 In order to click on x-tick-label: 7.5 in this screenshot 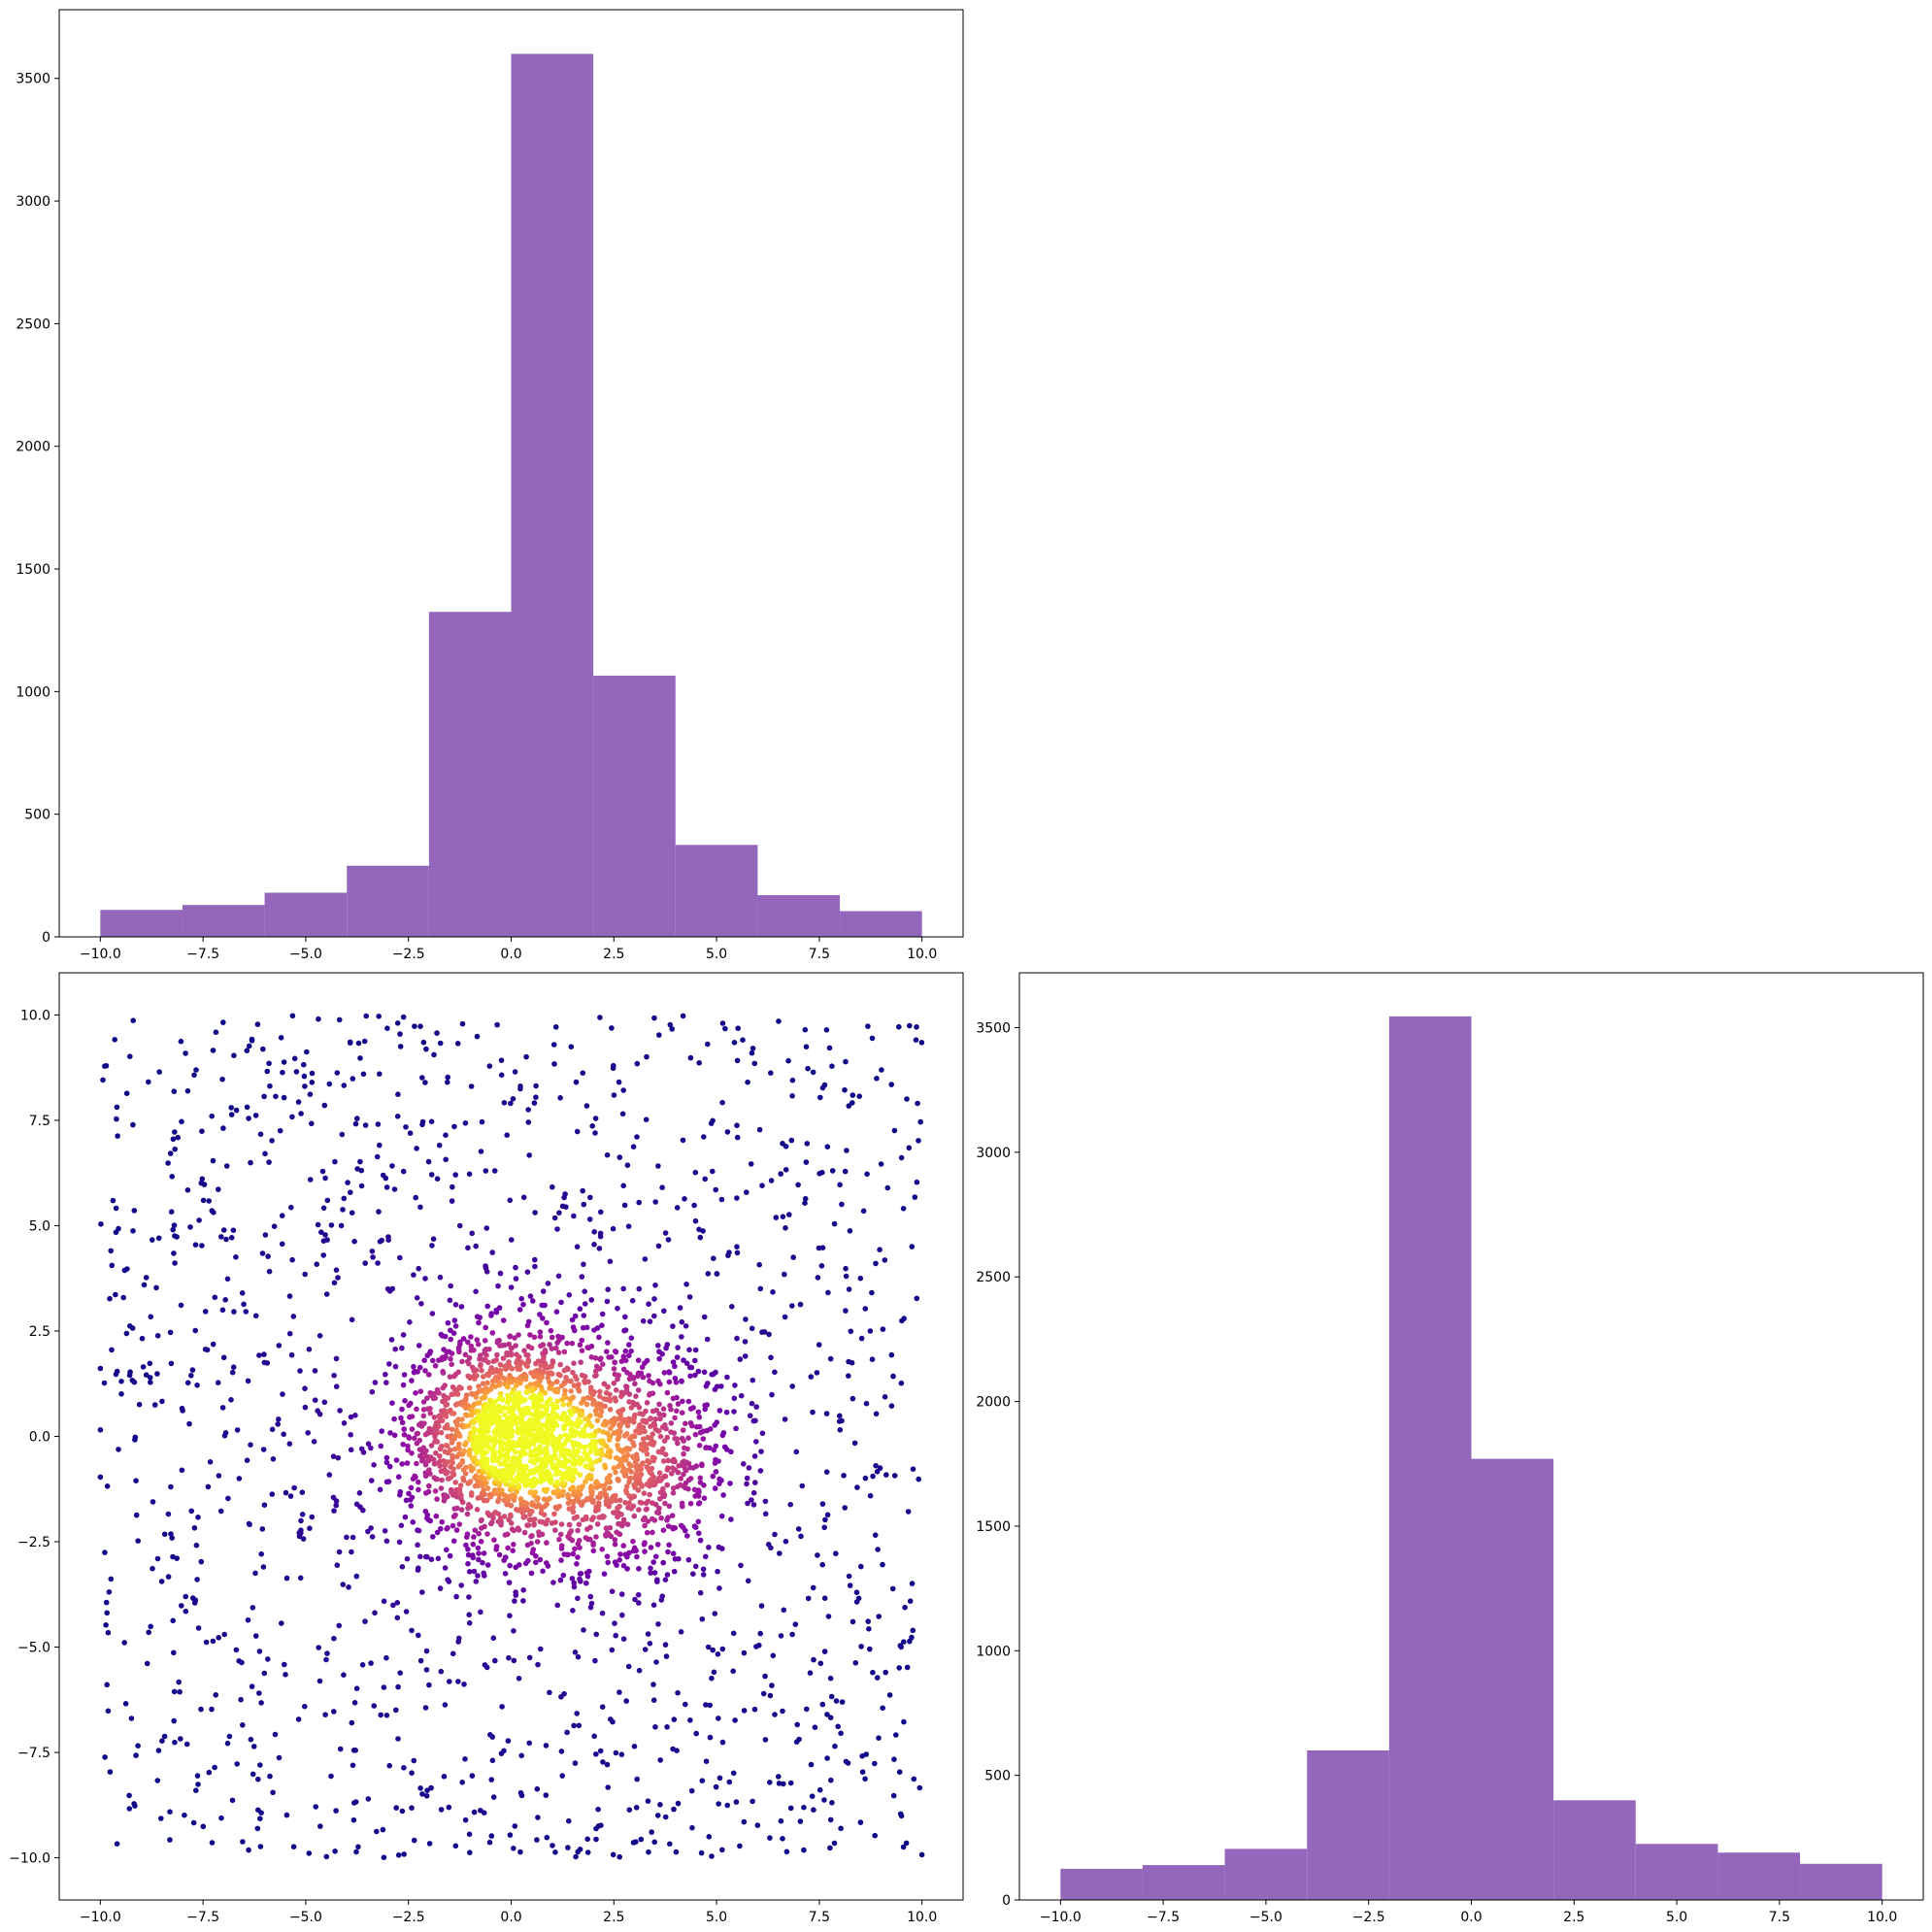, I will do `click(1779, 1917)`.